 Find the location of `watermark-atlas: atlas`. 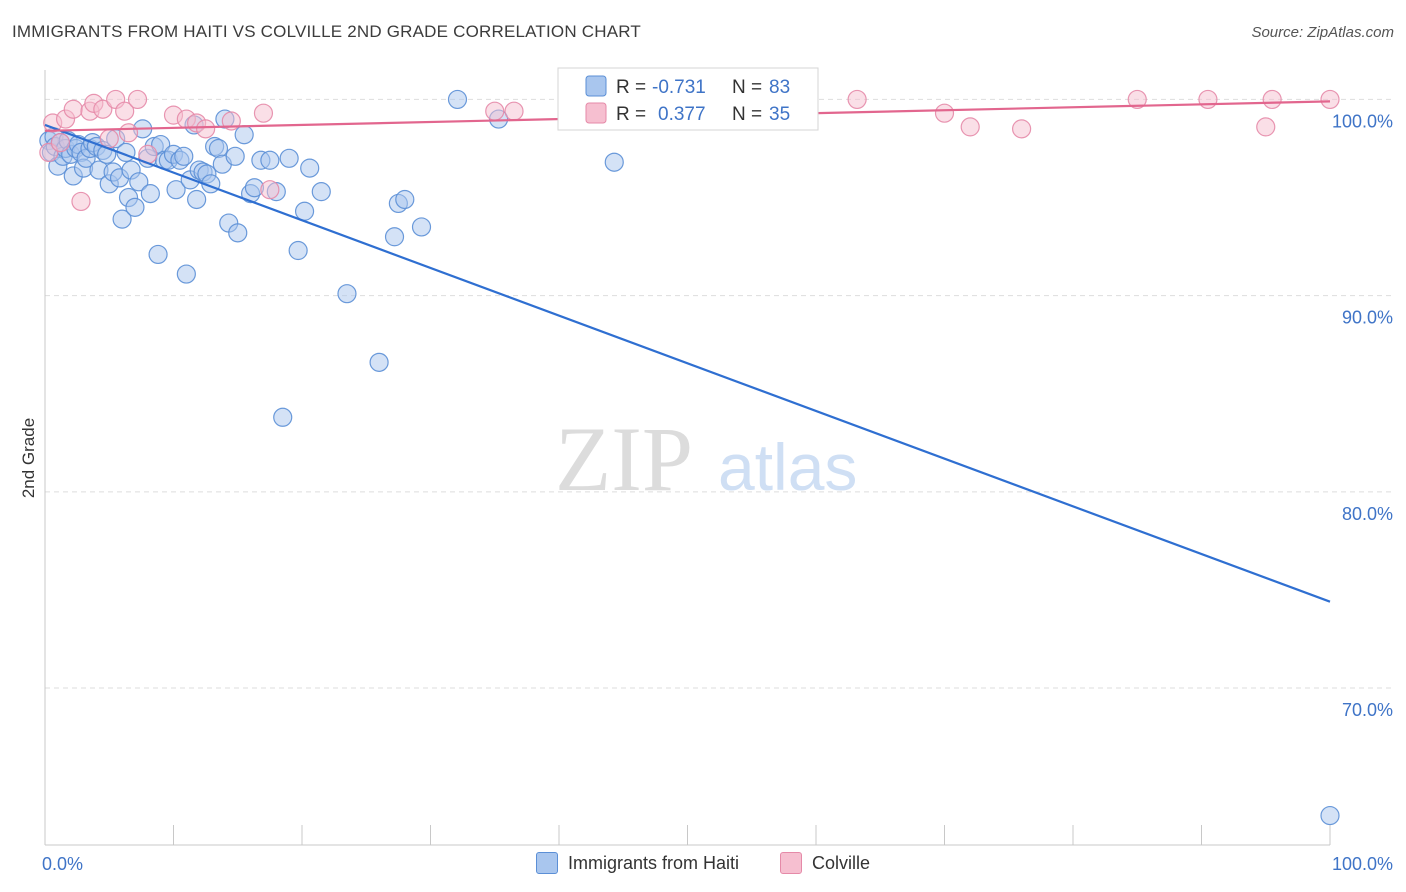

watermark-atlas: atlas is located at coordinates (787, 467).